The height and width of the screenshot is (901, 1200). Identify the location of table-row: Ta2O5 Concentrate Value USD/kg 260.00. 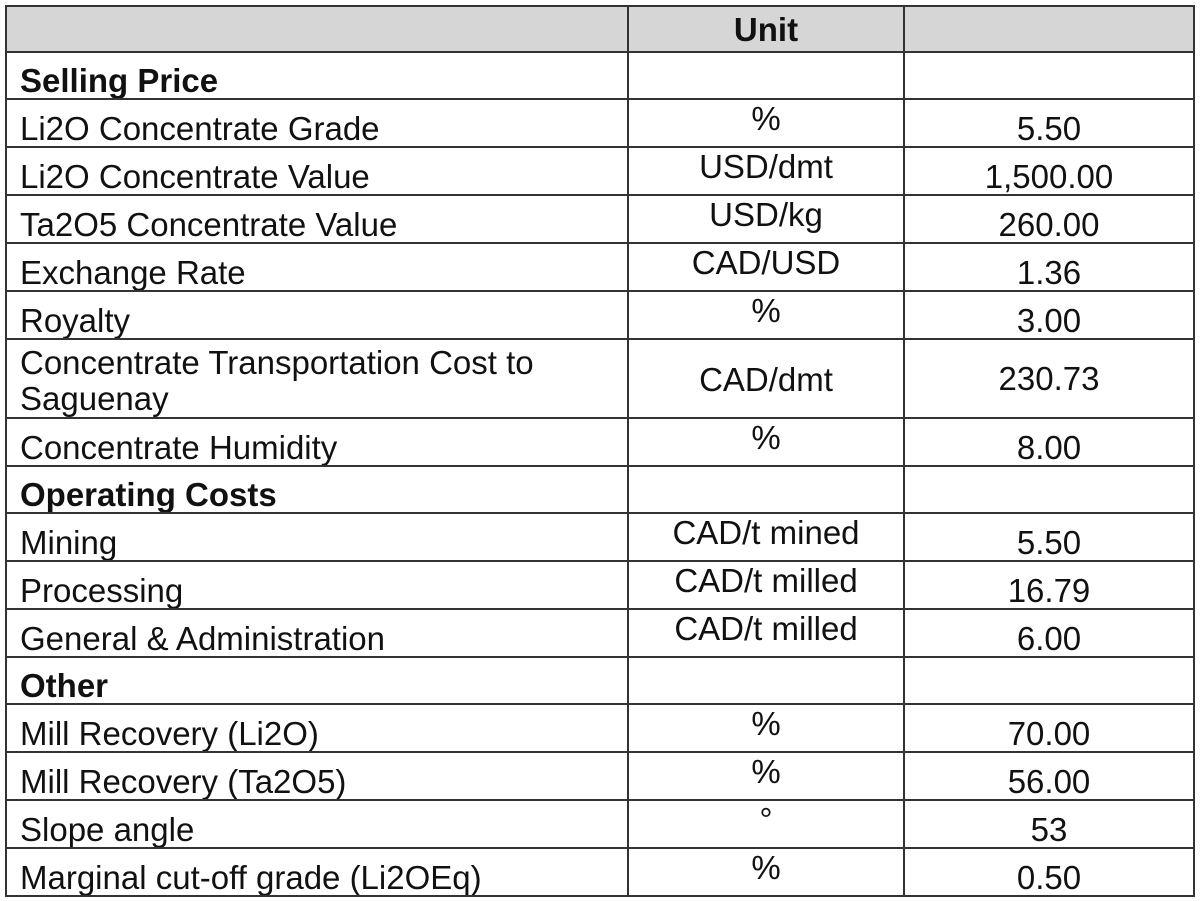
(600, 219).